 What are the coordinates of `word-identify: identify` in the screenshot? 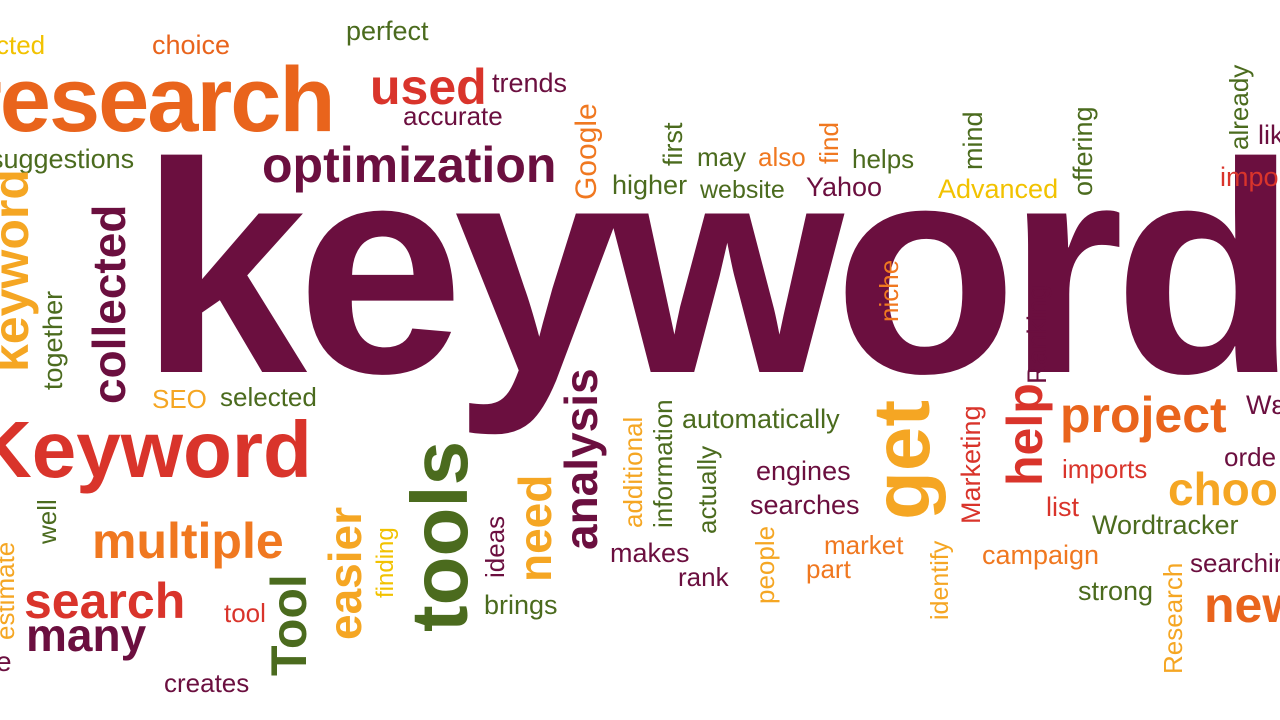 It's located at (940, 580).